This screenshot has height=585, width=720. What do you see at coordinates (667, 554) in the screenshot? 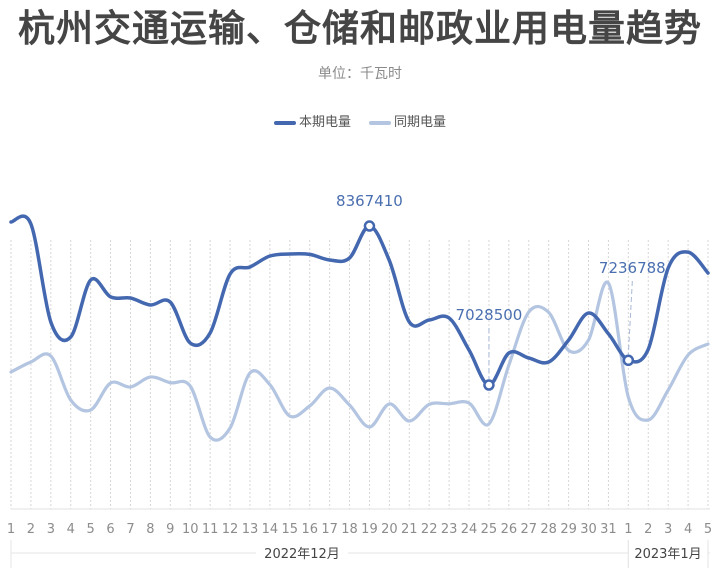
I see `x-group-label: 2023年1月` at bounding box center [667, 554].